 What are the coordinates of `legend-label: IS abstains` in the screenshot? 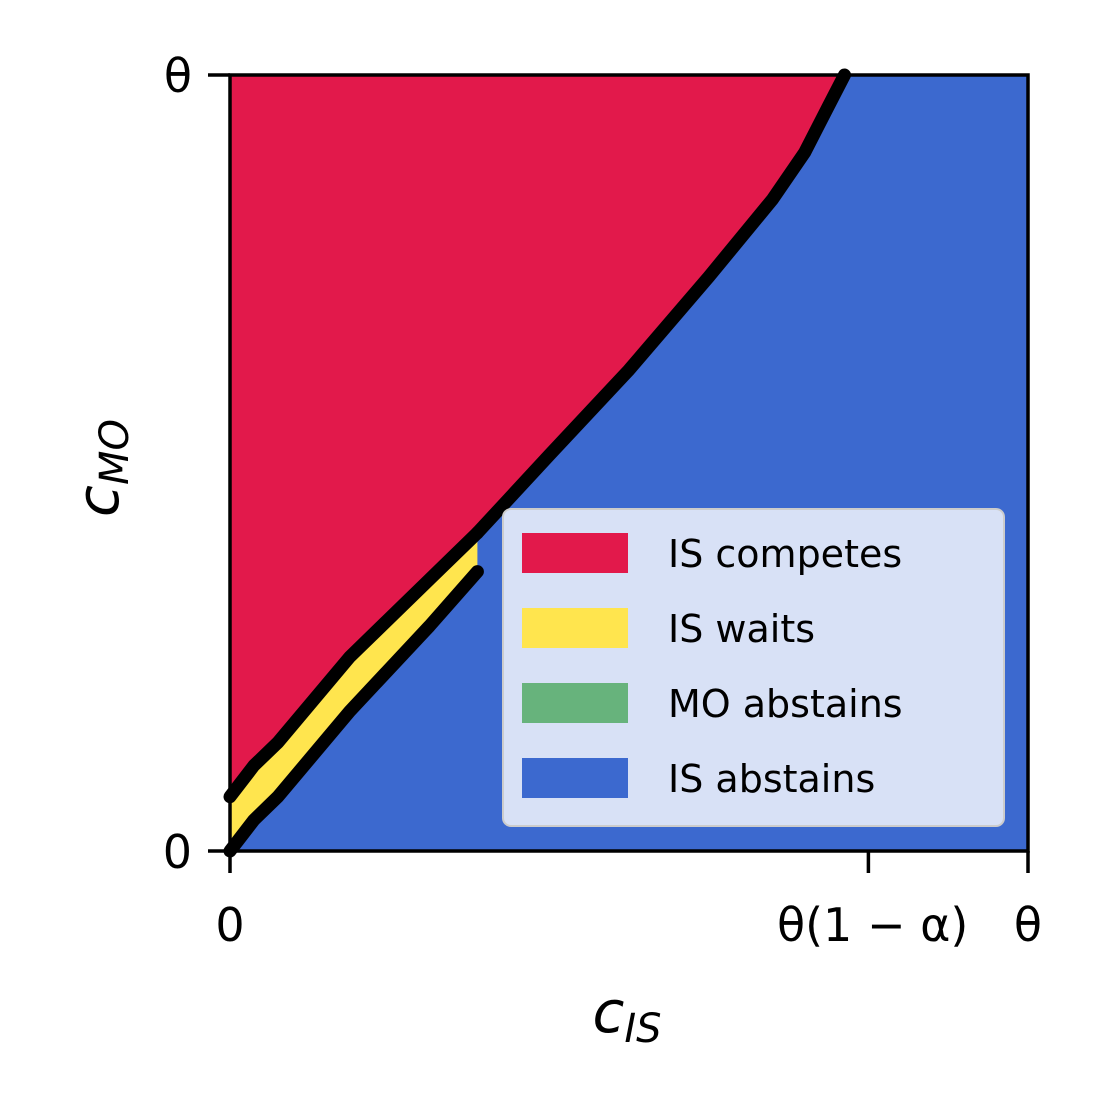 It's located at (771, 779).